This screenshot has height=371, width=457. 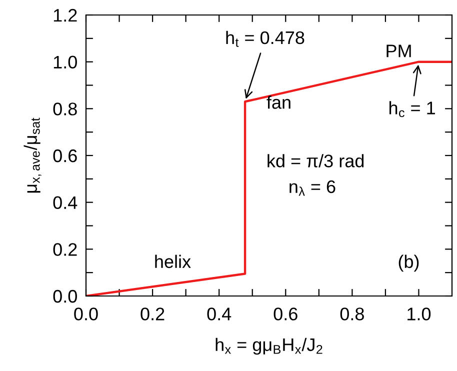 I want to click on x-tick-label: 0.2, so click(x=152, y=314).